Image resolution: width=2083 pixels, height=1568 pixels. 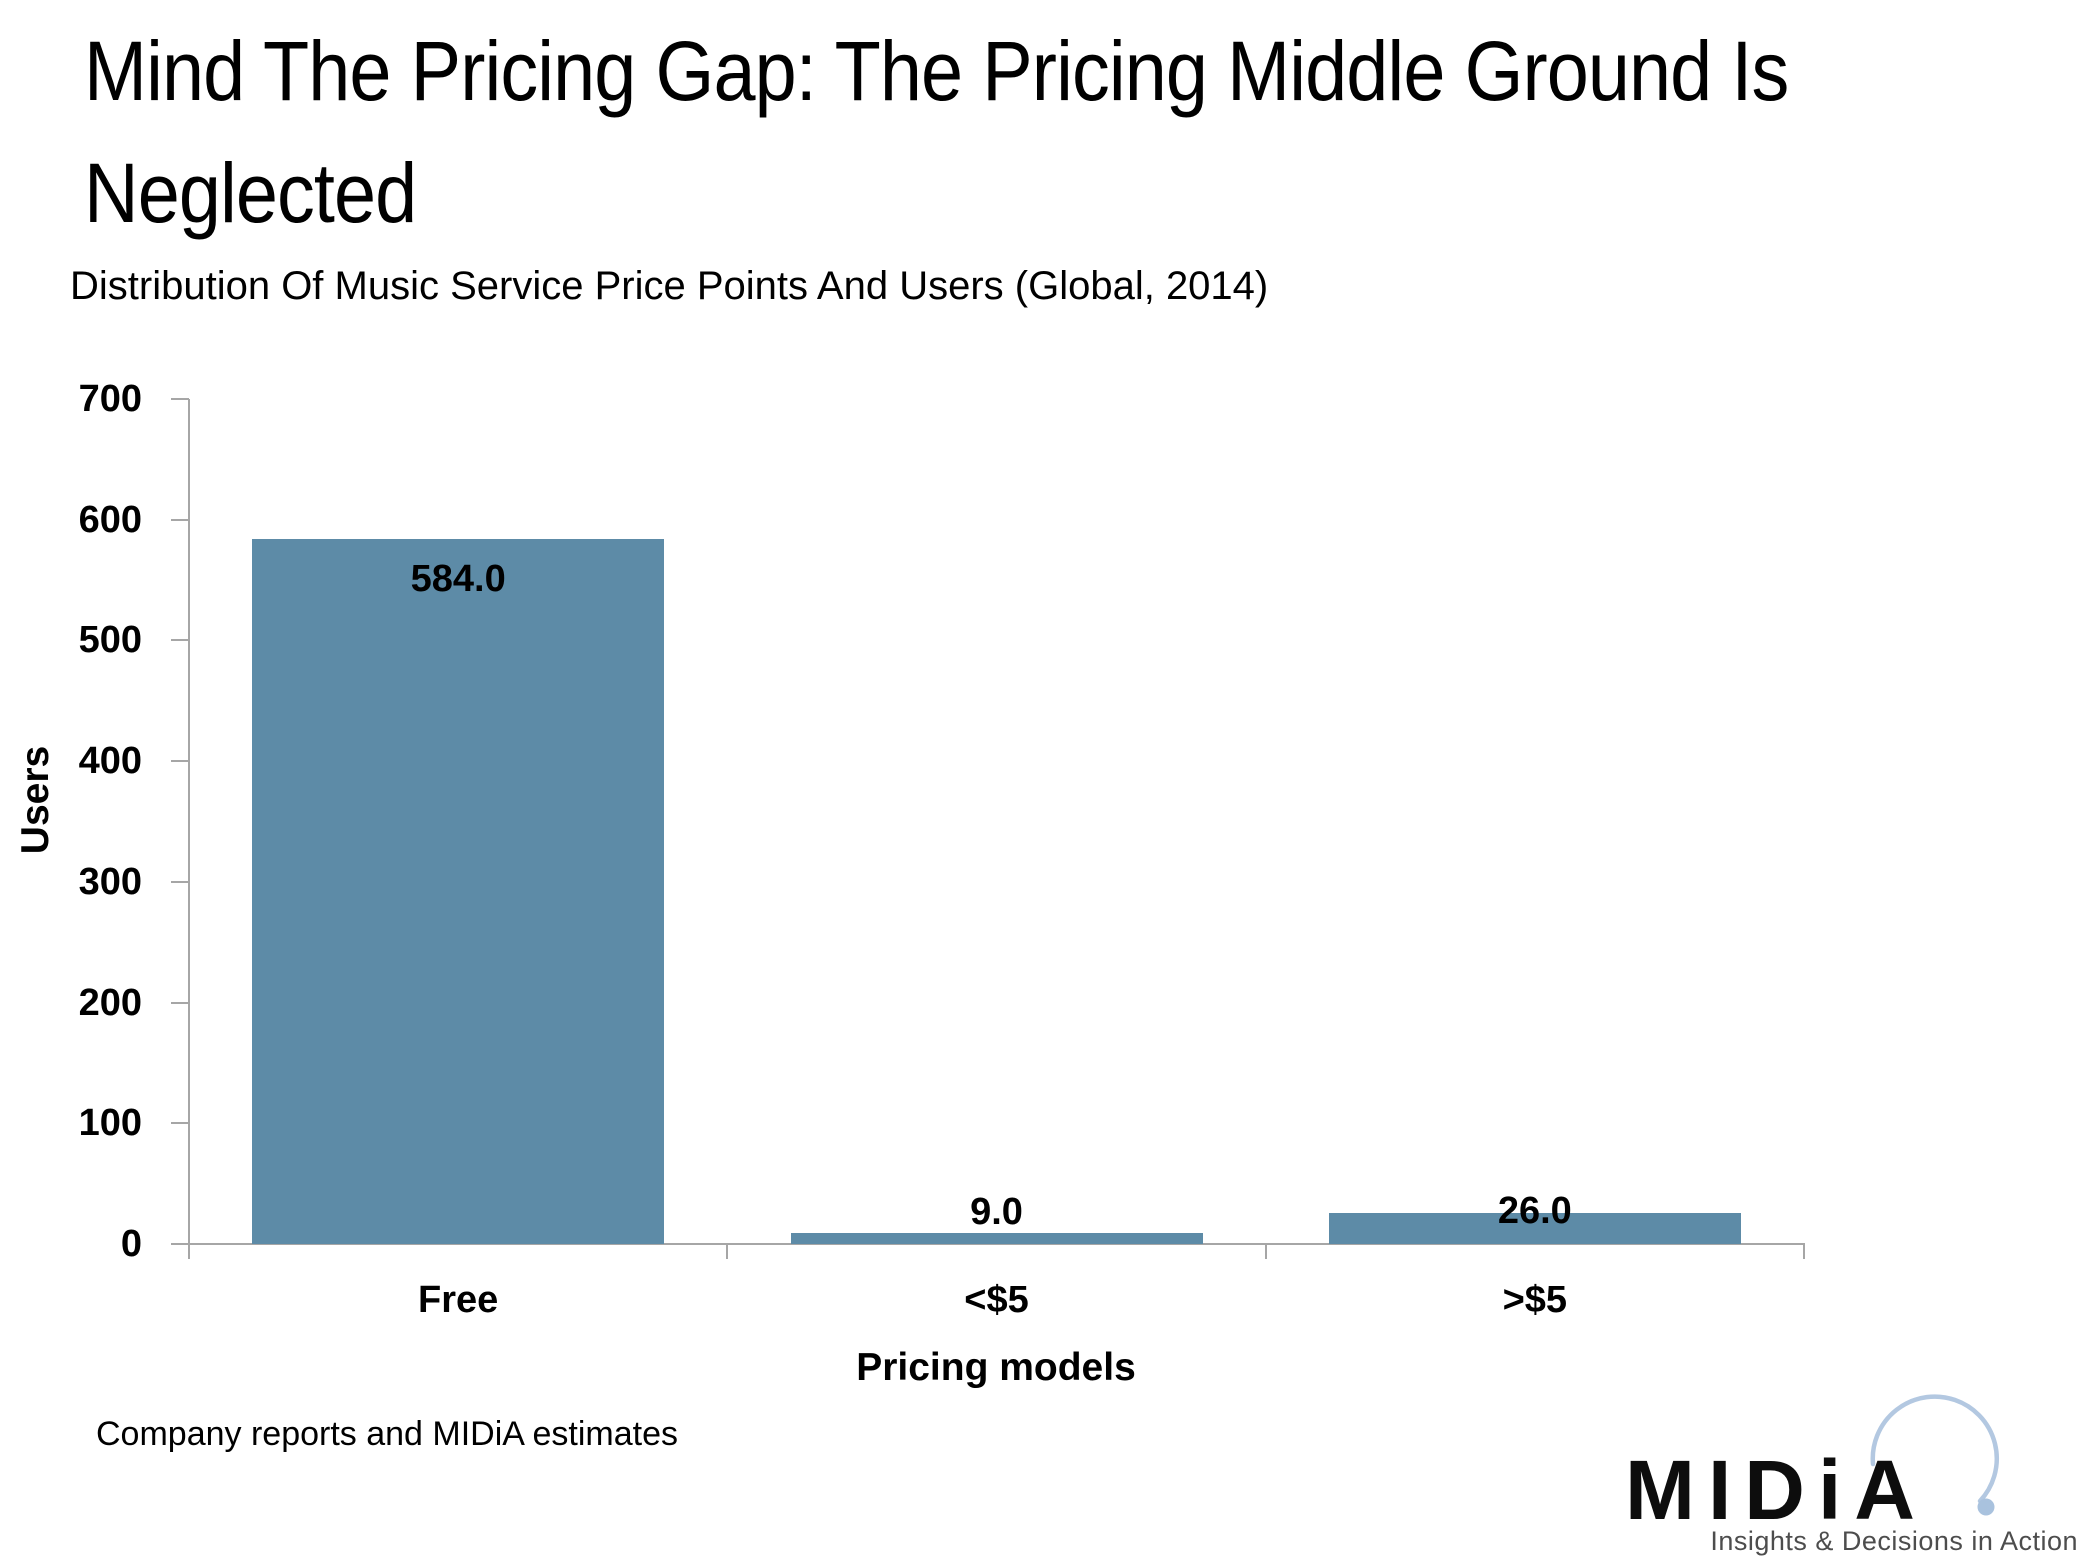 What do you see at coordinates (996, 1212) in the screenshot?
I see `bar-value-label: 9.0` at bounding box center [996, 1212].